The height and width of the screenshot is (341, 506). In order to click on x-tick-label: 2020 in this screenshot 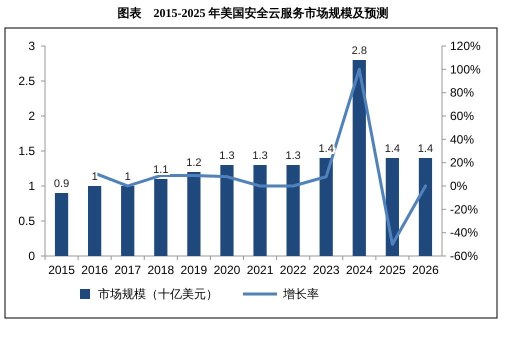, I will do `click(227, 270)`.